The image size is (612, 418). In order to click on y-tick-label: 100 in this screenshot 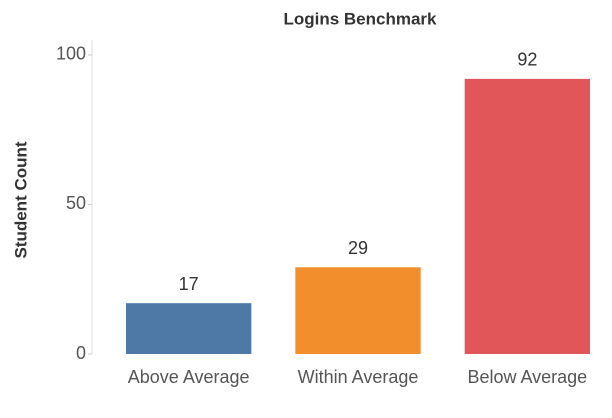, I will do `click(71, 54)`.